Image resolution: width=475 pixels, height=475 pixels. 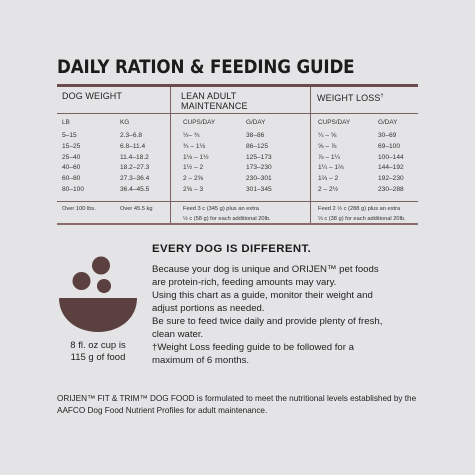 I want to click on kibble-left, so click(x=81, y=281).